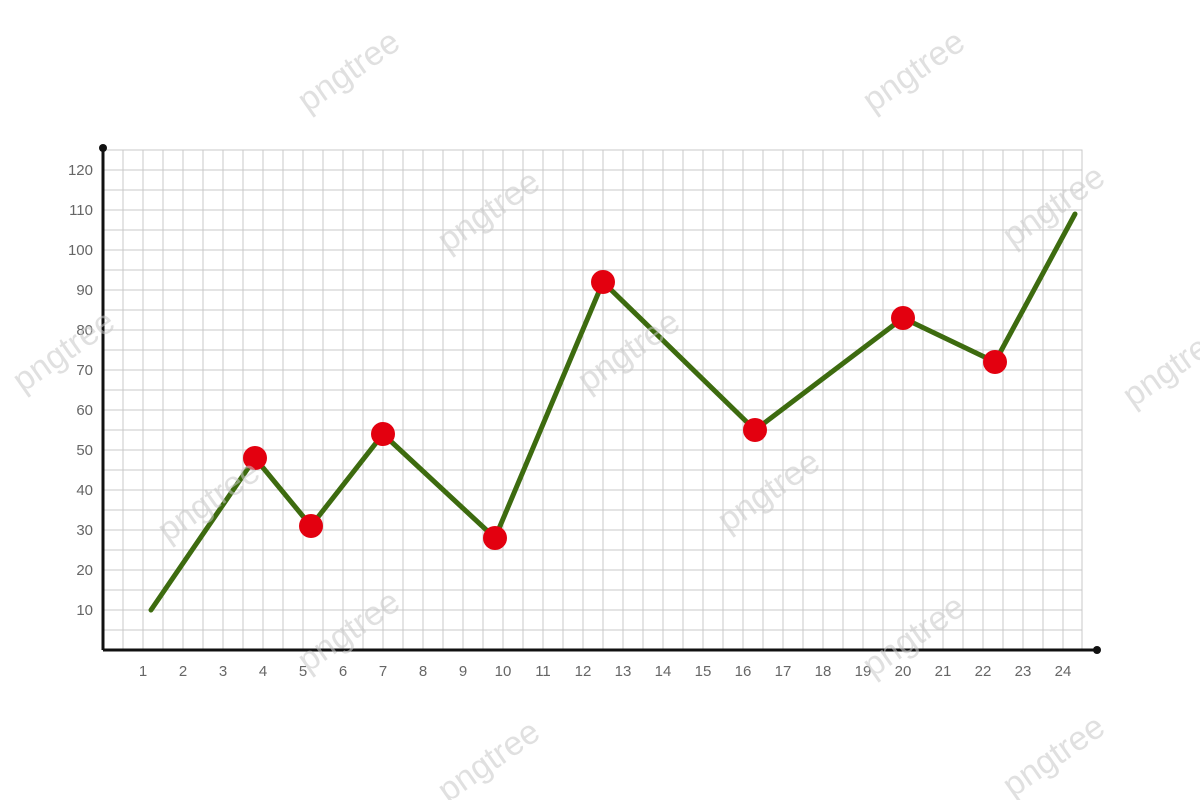 The height and width of the screenshot is (800, 1200). I want to click on x-tick-label: 16, so click(743, 671).